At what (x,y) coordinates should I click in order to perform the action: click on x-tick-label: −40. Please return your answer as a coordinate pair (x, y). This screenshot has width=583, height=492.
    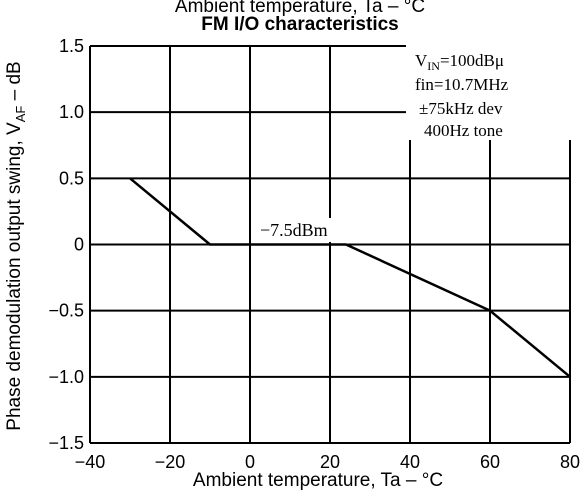
    Looking at the image, I should click on (90, 462).